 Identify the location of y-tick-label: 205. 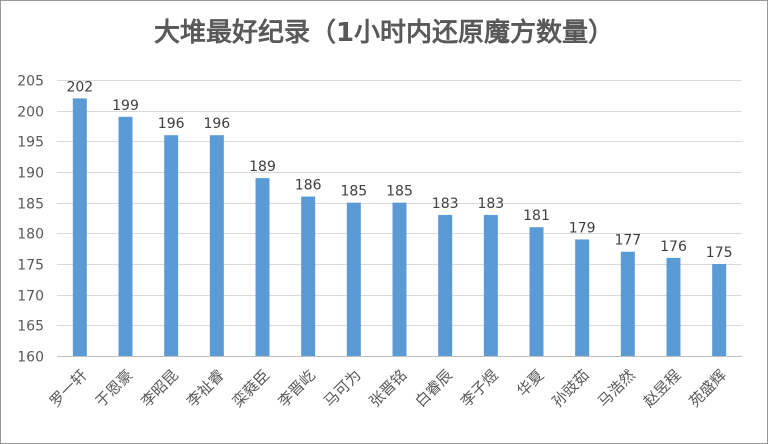
(30, 82).